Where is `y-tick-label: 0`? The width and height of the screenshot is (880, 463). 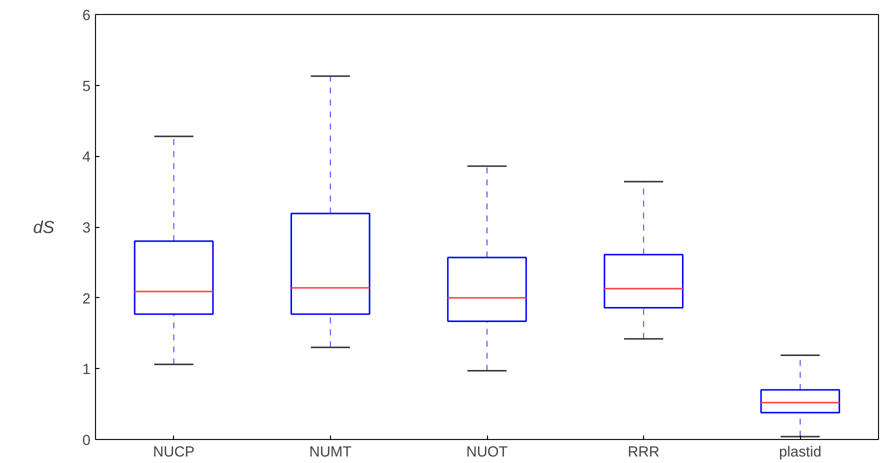 y-tick-label: 0 is located at coordinates (86, 441).